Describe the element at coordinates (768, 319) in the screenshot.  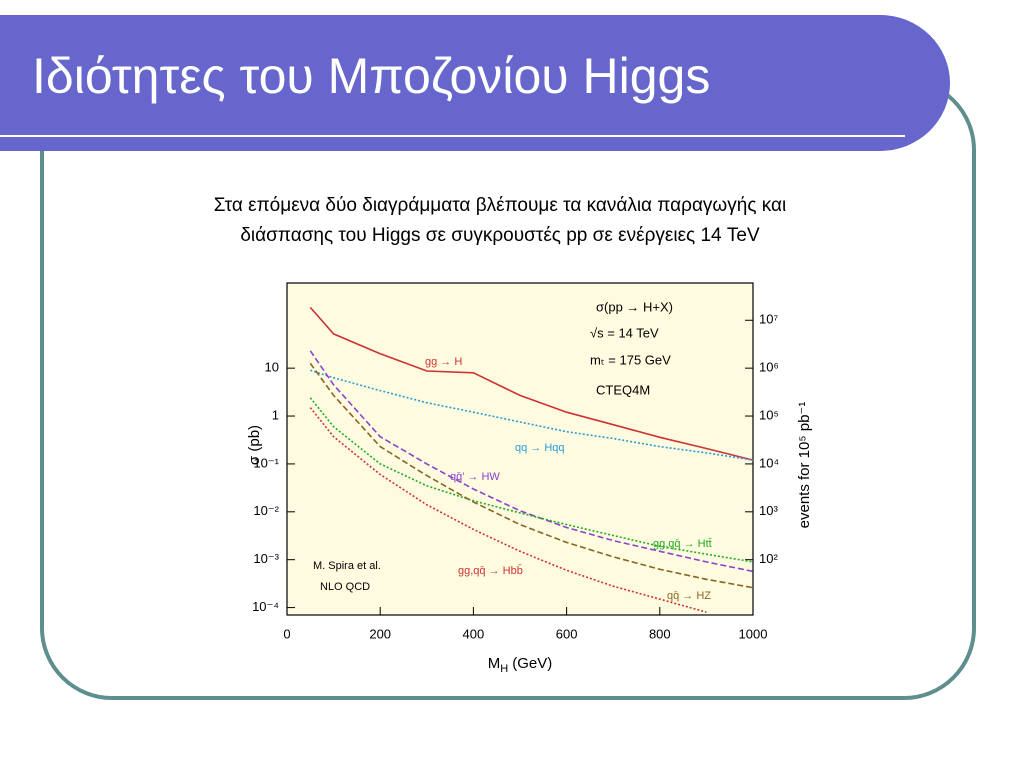
I see `y2-tick-label: 10⁷` at that location.